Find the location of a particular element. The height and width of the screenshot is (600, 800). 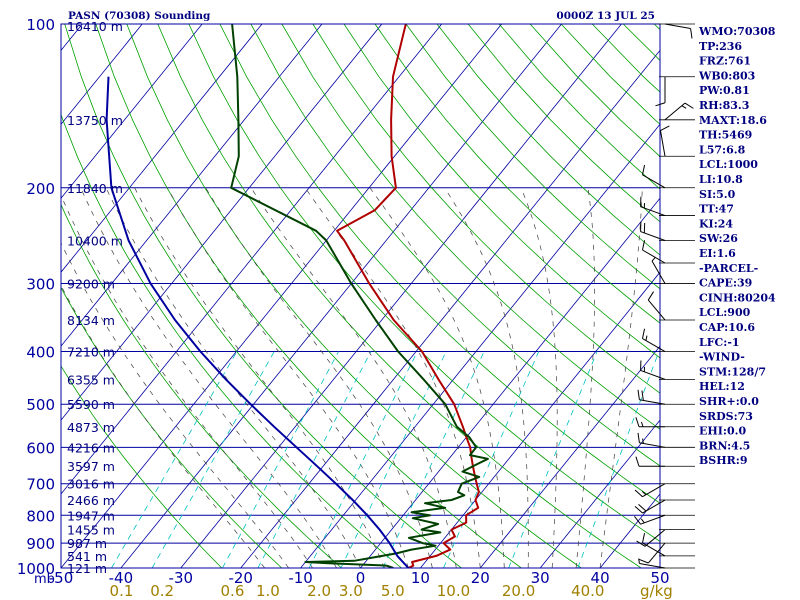

pressure-tick-label: 400 is located at coordinates (40, 353).